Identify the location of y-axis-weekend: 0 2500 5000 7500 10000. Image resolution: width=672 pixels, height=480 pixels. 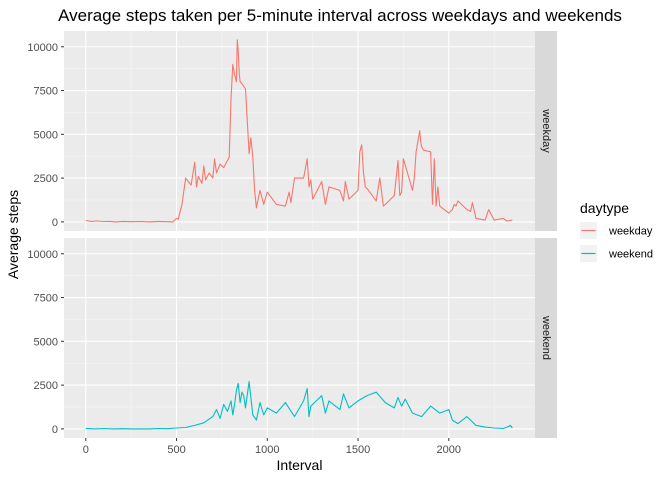
(45, 342).